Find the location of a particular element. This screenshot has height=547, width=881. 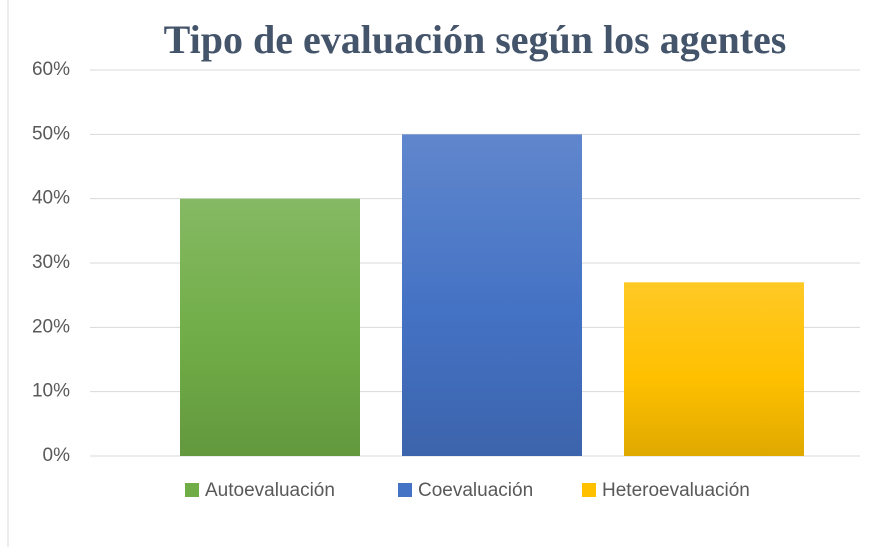

legend-label: Coevaluación is located at coordinates (475, 490).